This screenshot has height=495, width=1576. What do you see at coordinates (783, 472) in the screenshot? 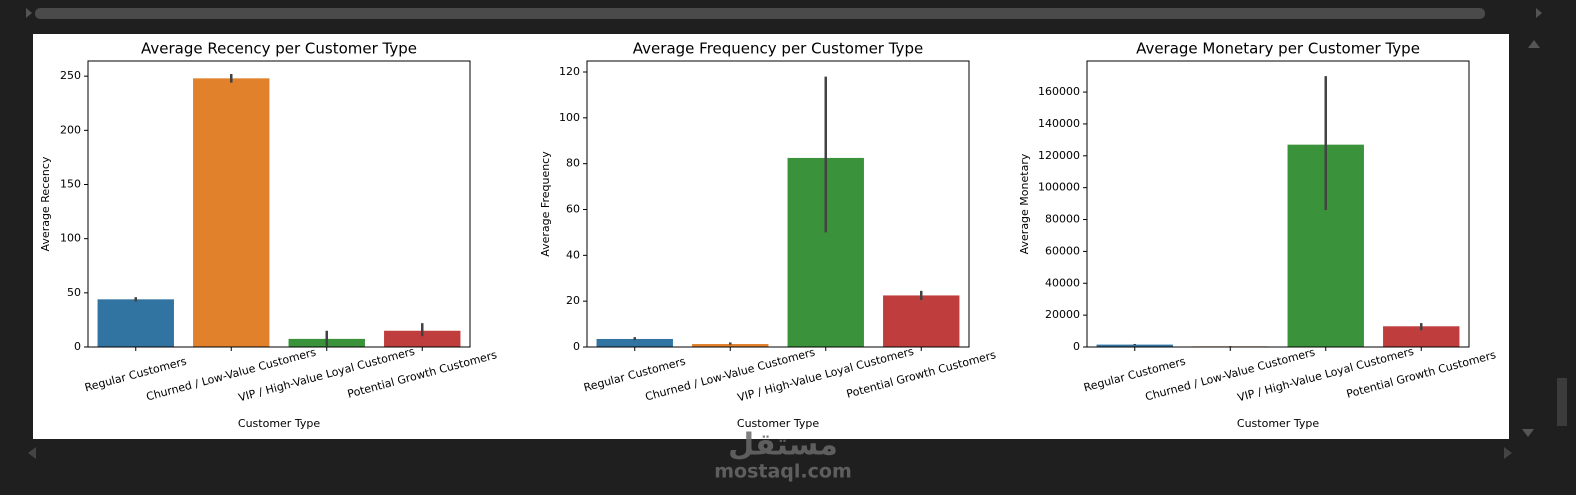
I see `watermark: mostaql.com` at bounding box center [783, 472].